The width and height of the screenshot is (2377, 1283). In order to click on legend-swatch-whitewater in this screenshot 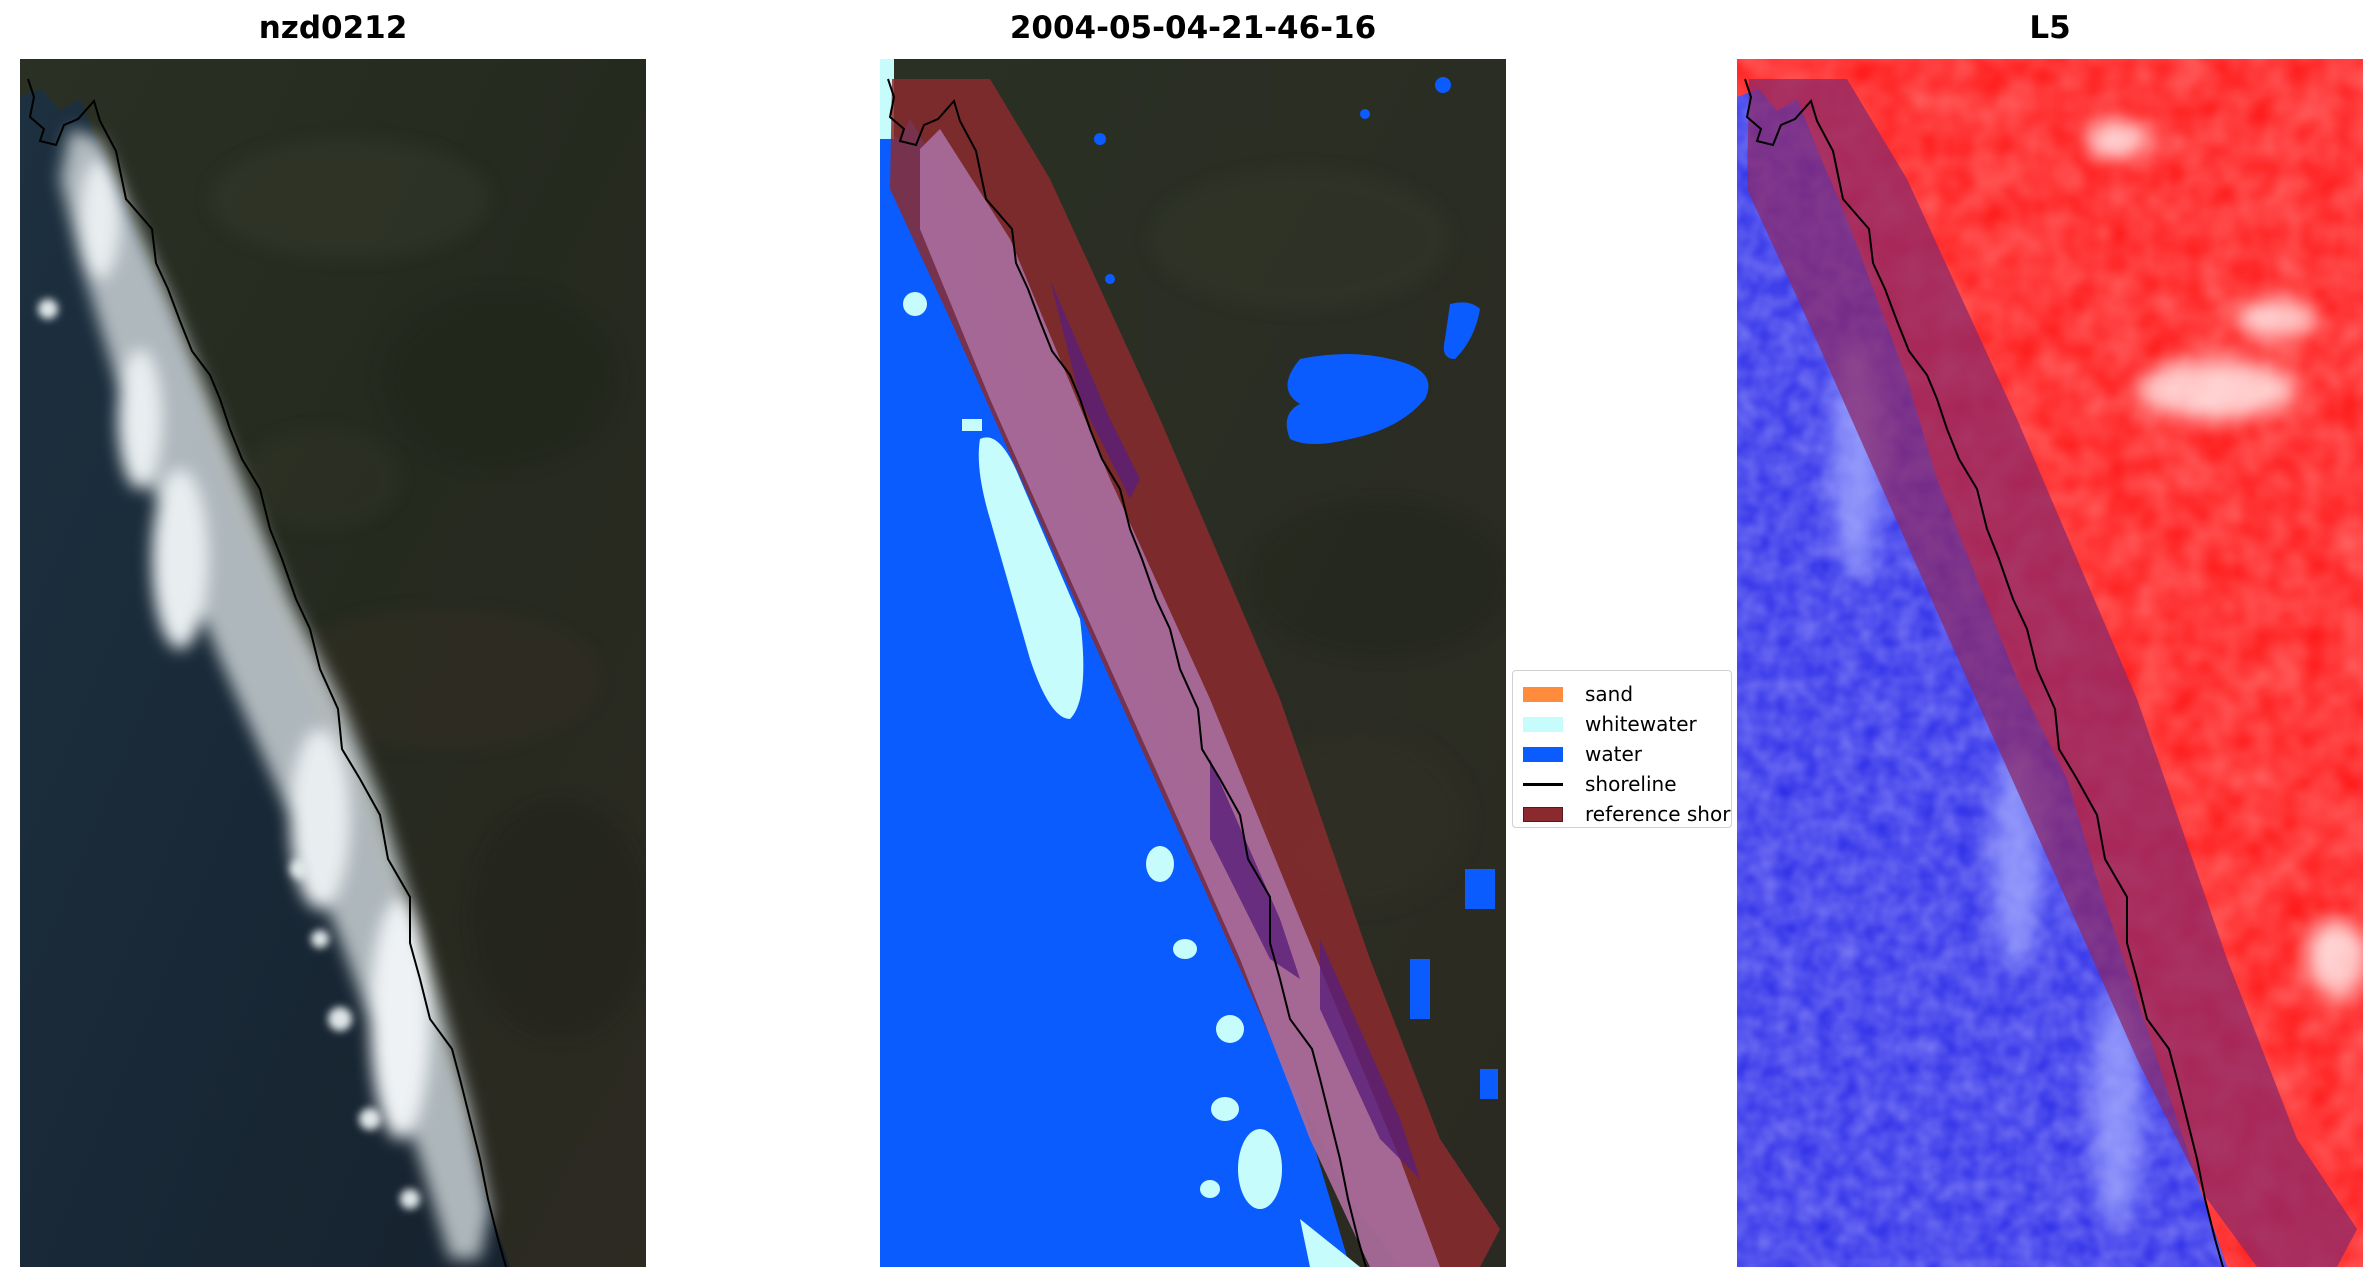, I will do `click(1543, 724)`.